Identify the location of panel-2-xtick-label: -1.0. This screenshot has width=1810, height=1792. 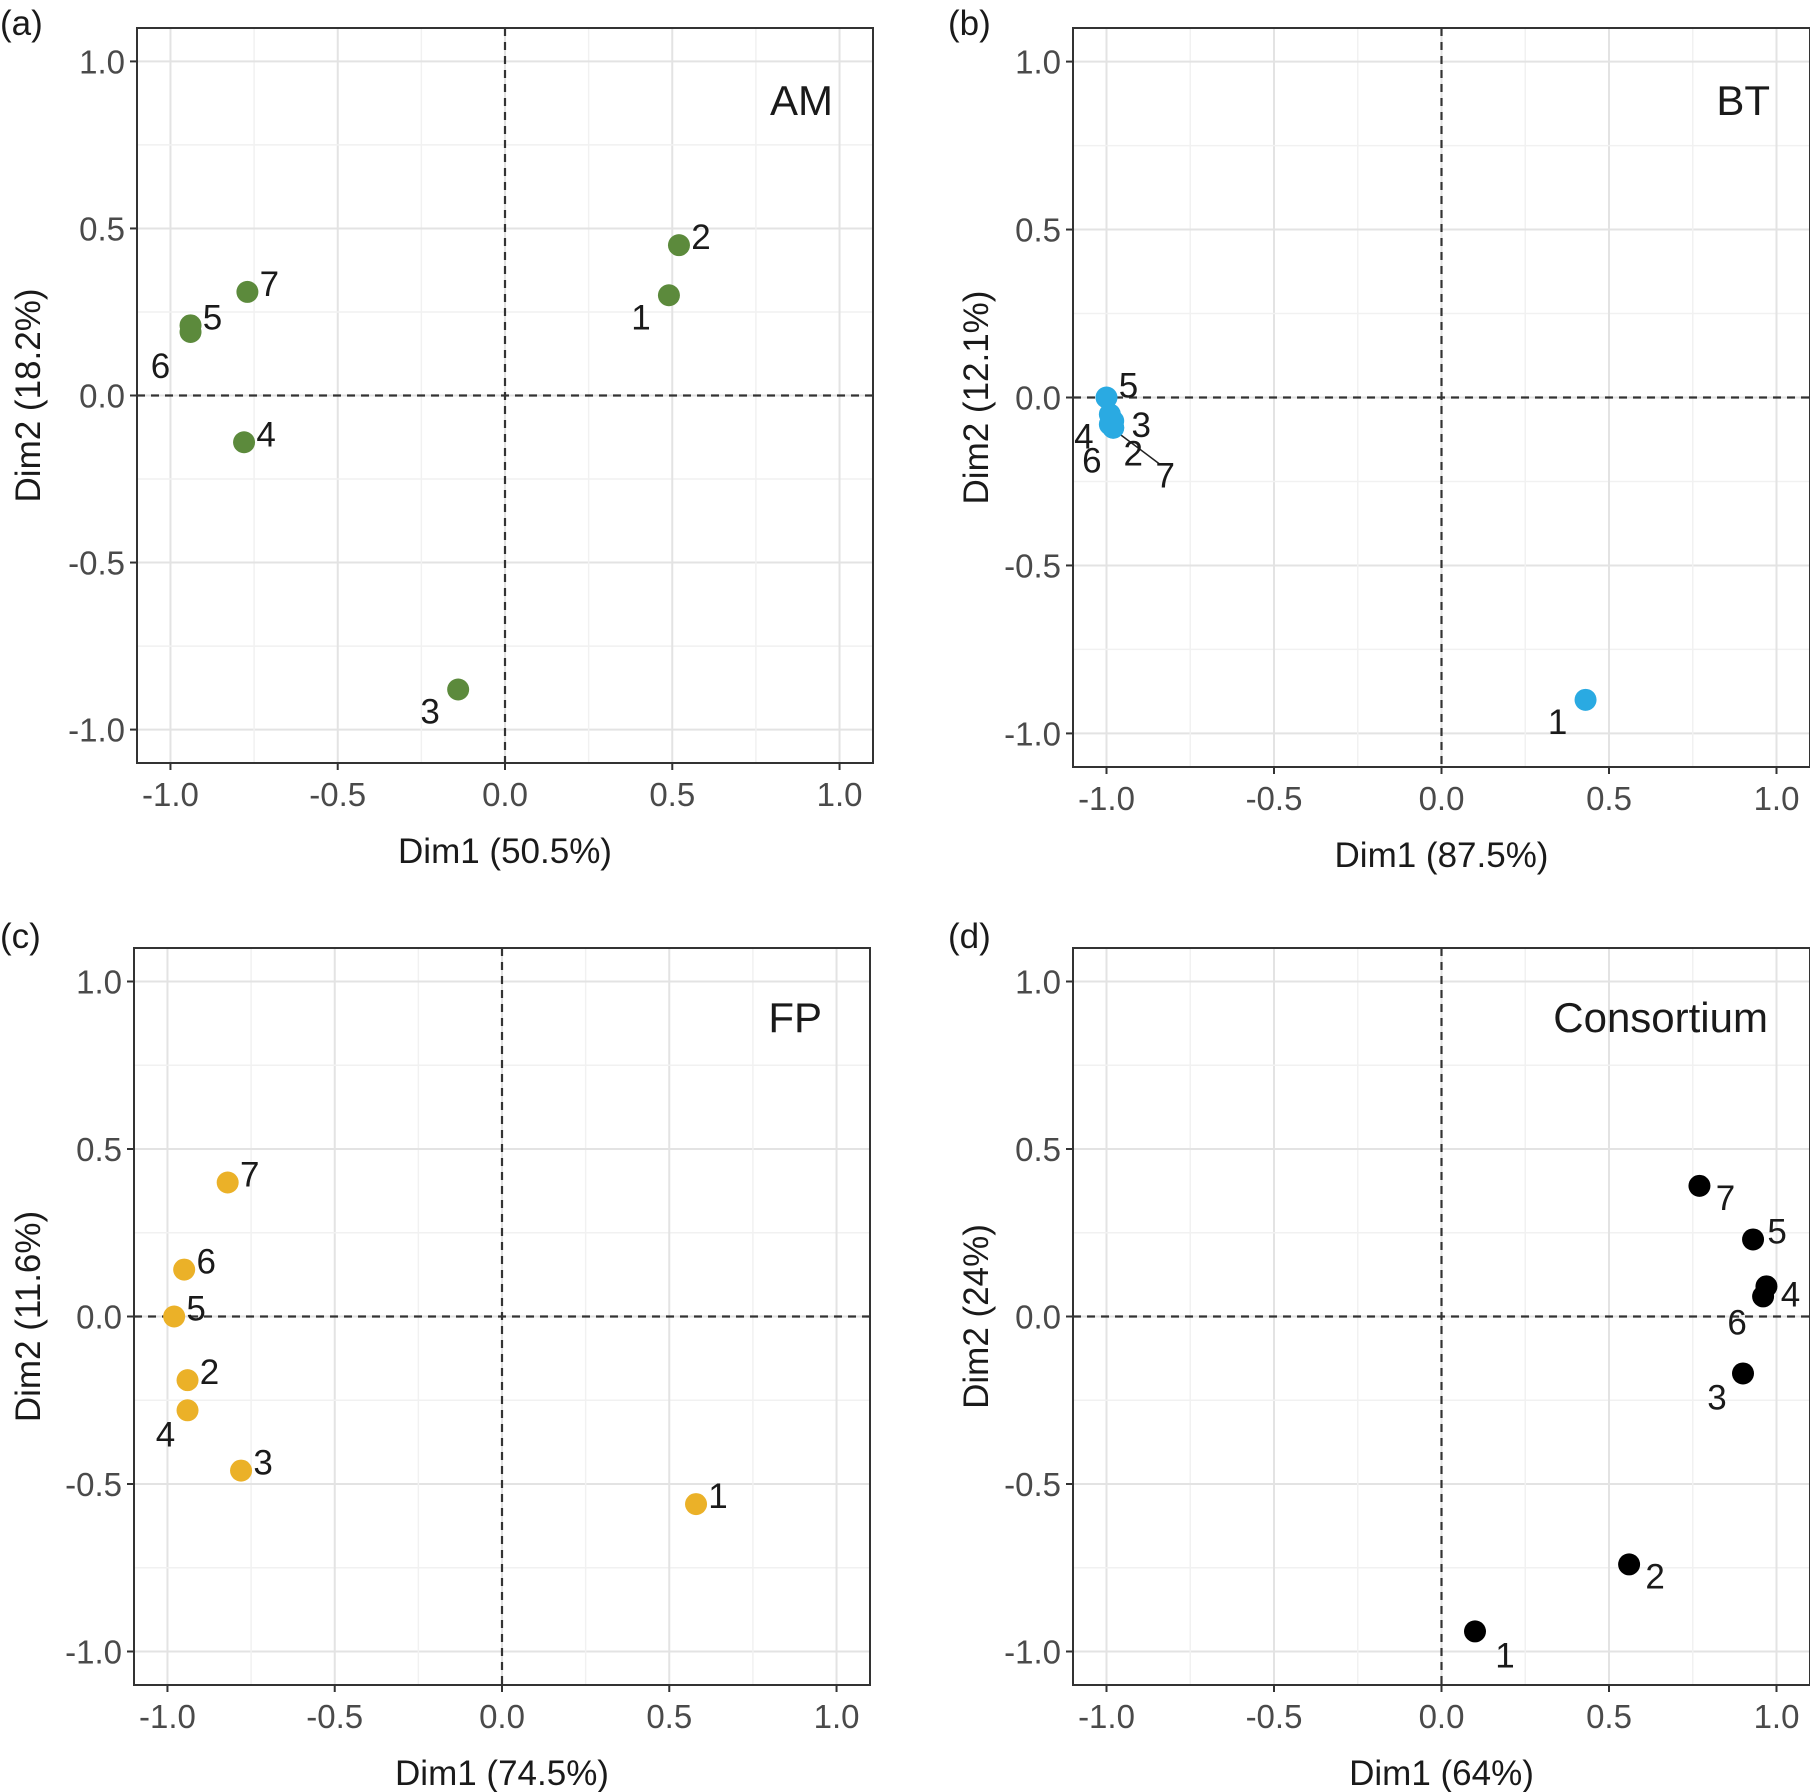
(167, 1716).